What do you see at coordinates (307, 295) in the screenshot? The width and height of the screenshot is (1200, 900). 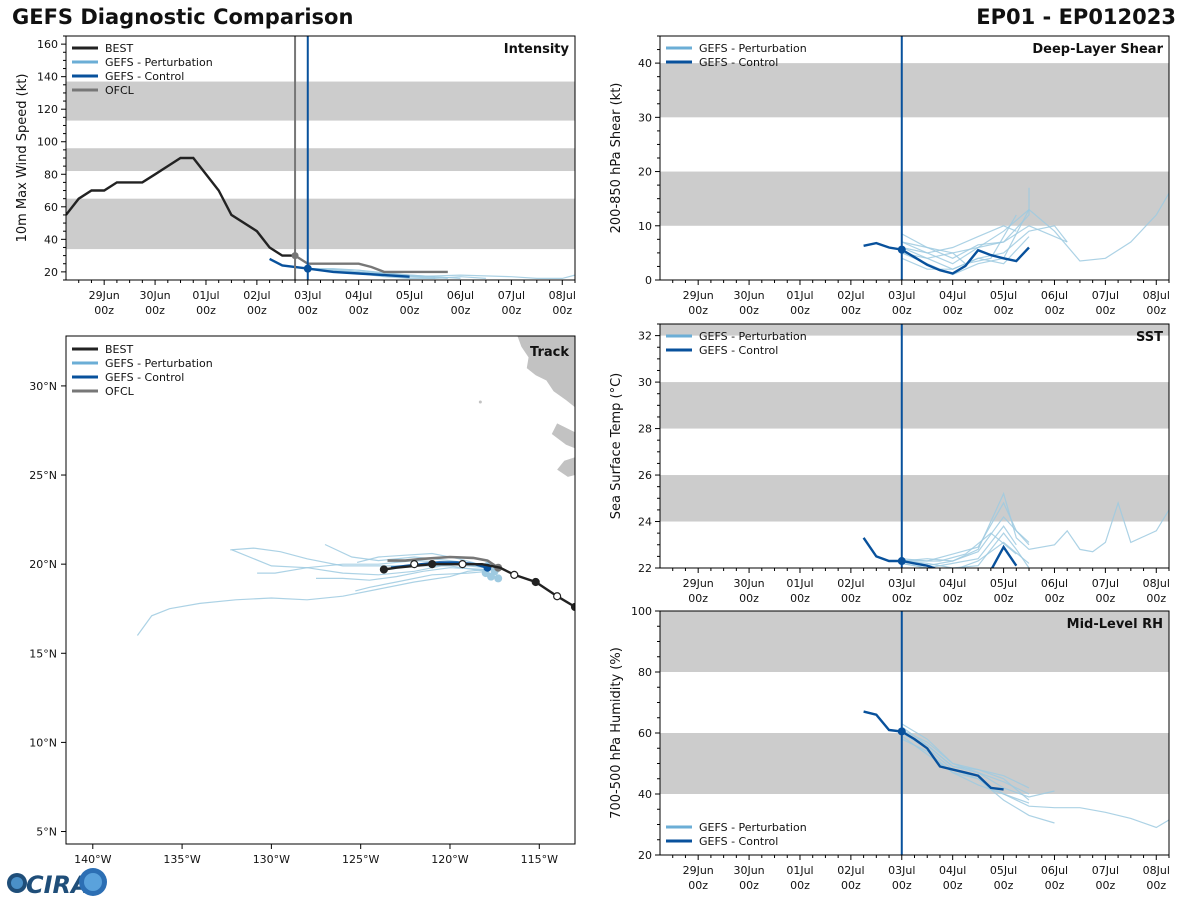 I see `intensity-xtick-label: 03Jul` at bounding box center [307, 295].